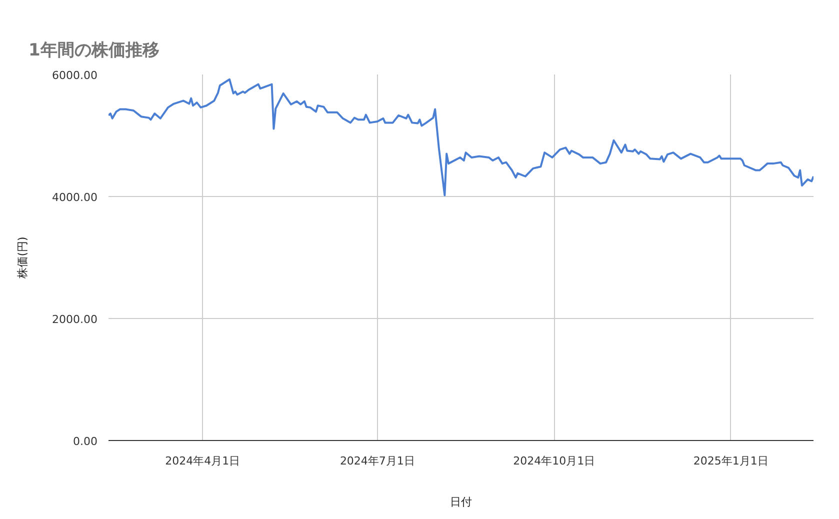 This screenshot has width=839, height=519. I want to click on y-axis-title: 株価(円), so click(23, 258).